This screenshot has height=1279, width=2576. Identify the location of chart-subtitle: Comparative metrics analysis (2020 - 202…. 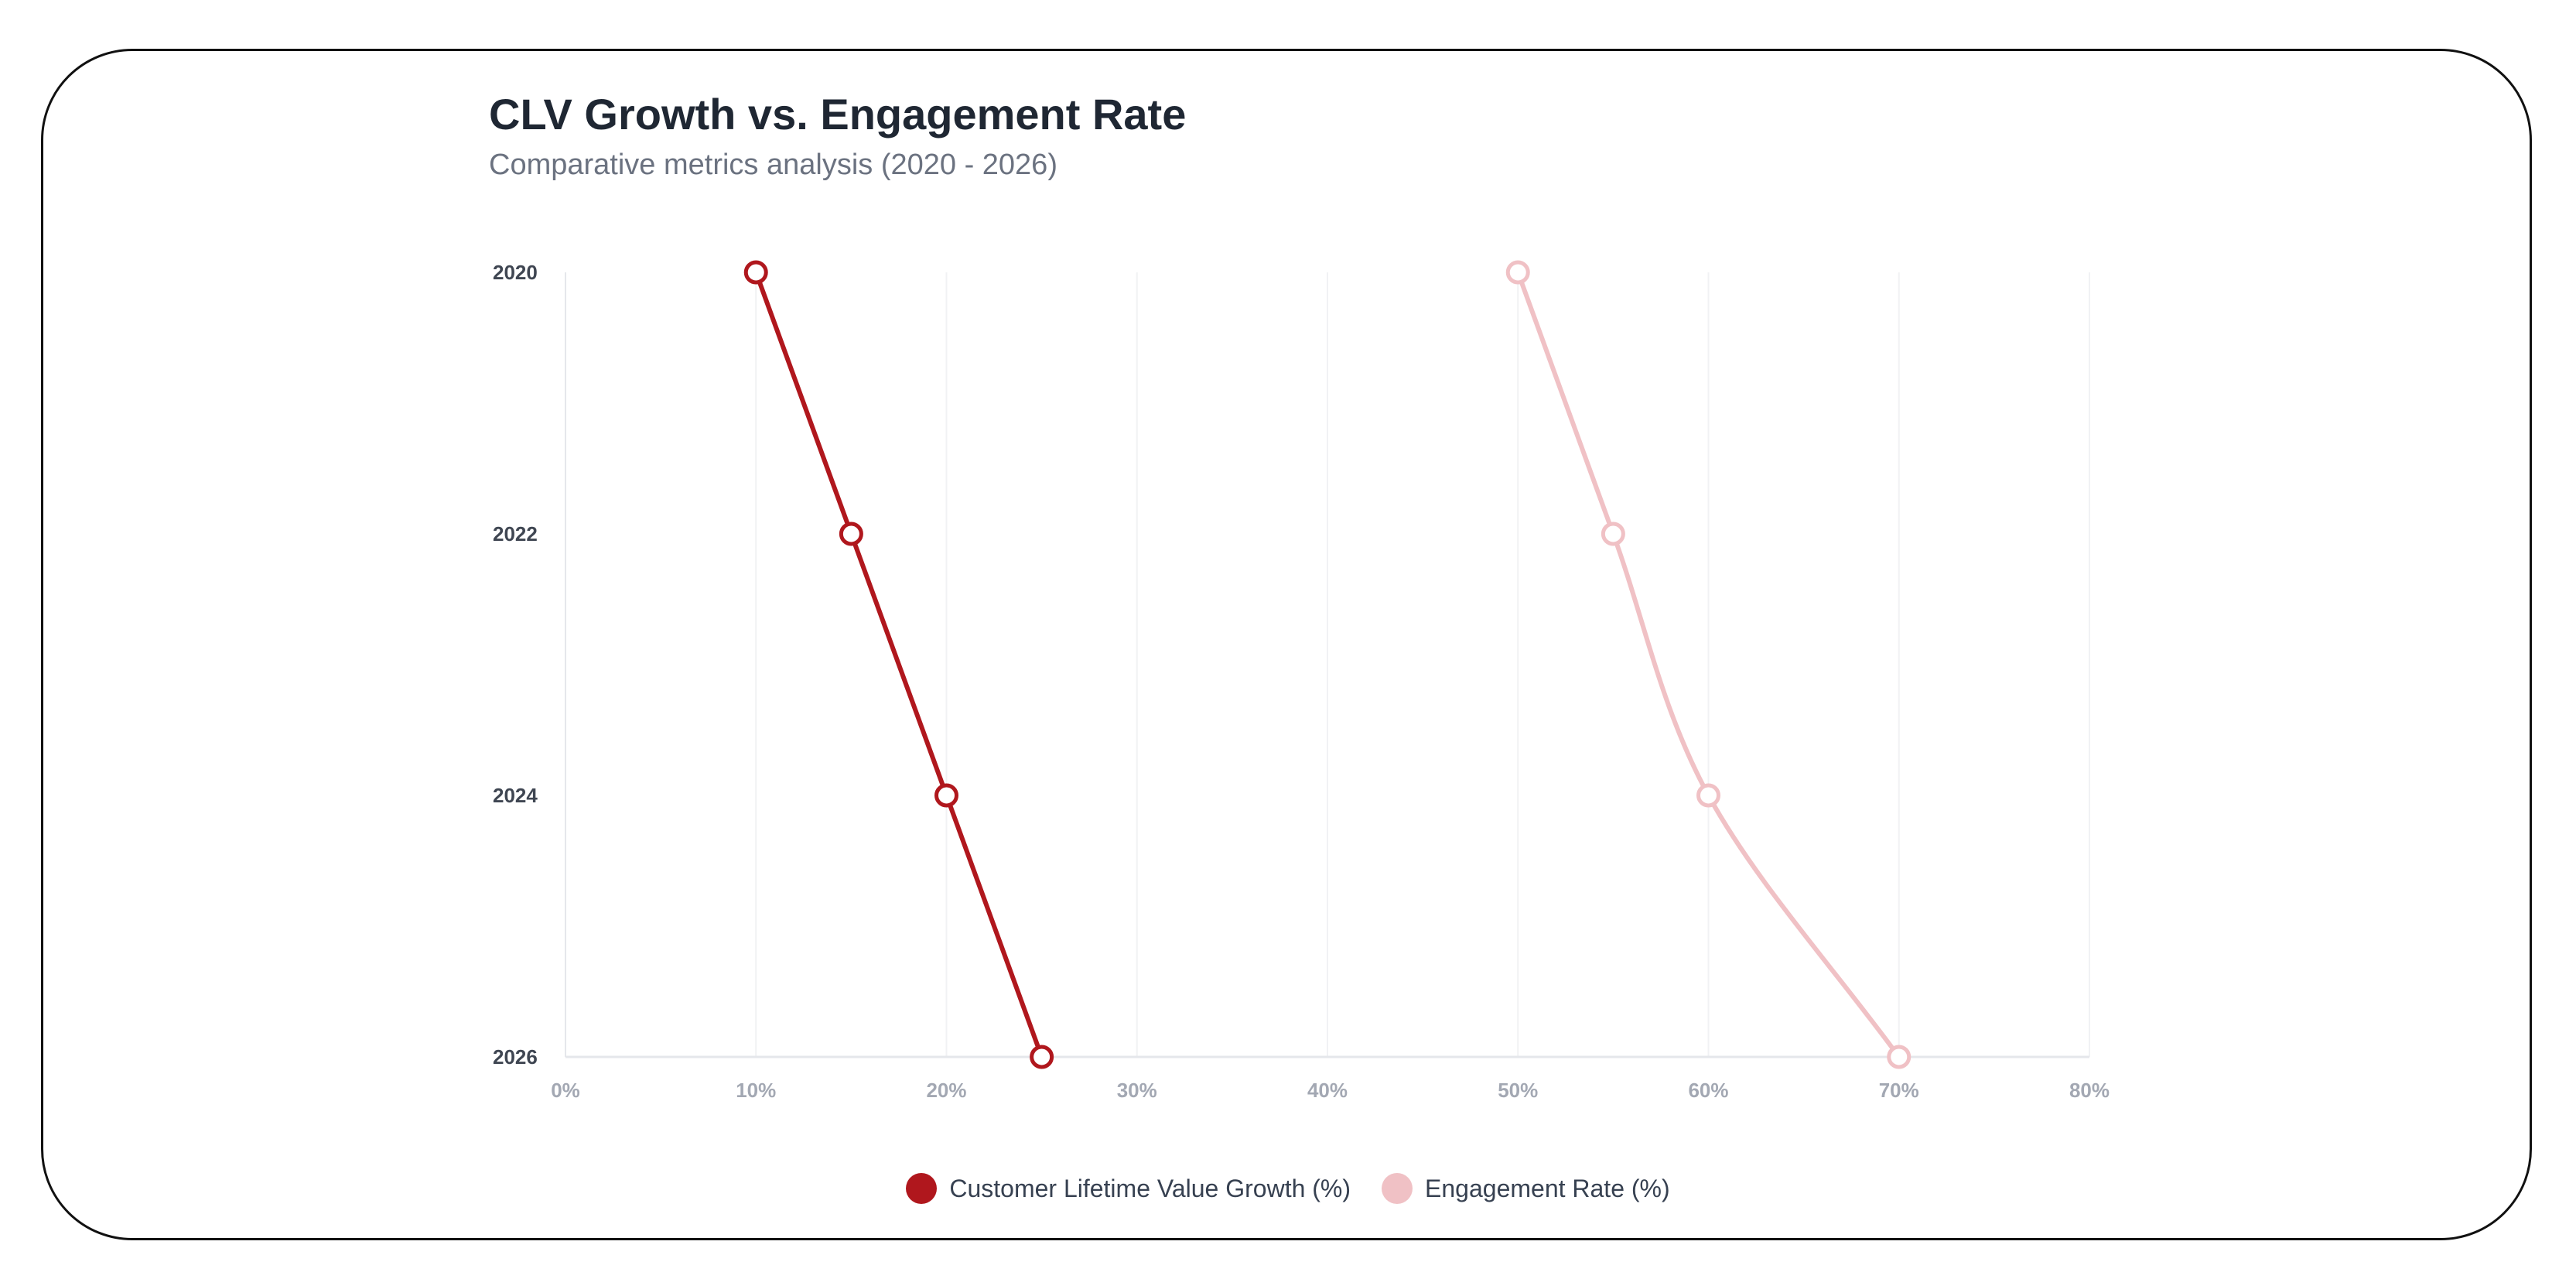
(773, 165).